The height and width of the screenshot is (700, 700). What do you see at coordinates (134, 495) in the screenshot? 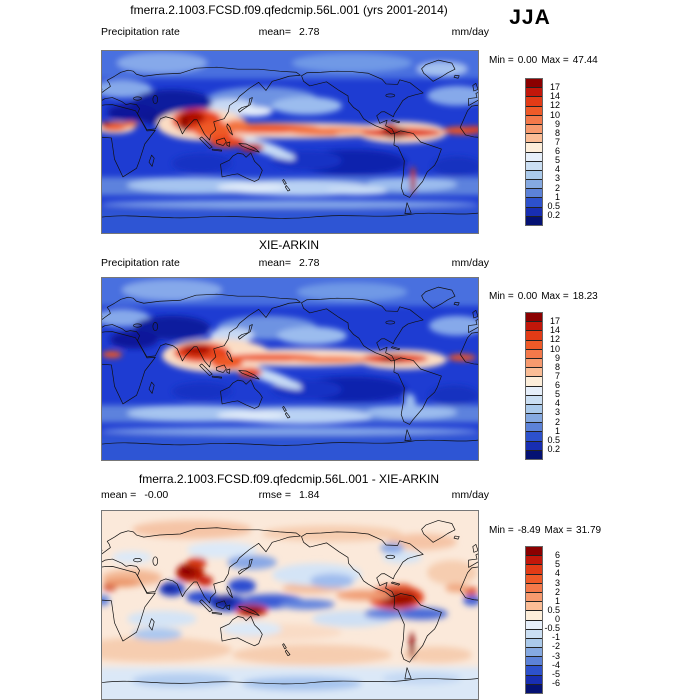
I see `panel3-mean: mean = -0.00` at bounding box center [134, 495].